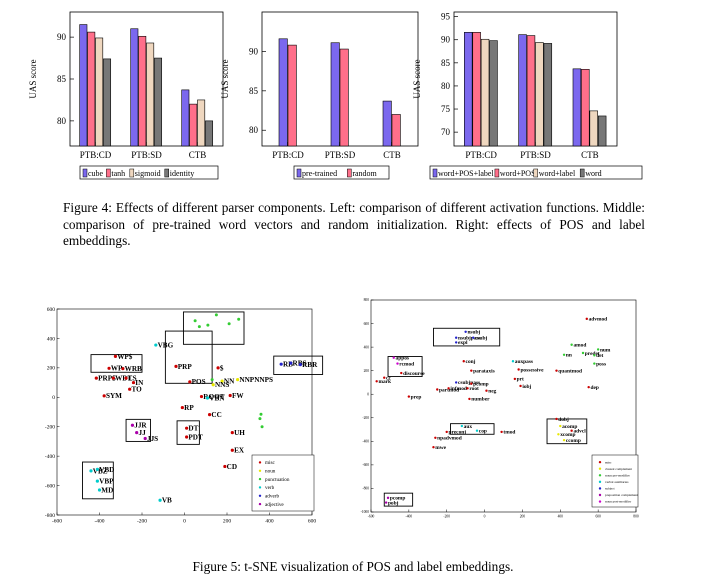 The width and height of the screenshot is (706, 579). What do you see at coordinates (260, 487) in the screenshot?
I see `legend-marker` at bounding box center [260, 487].